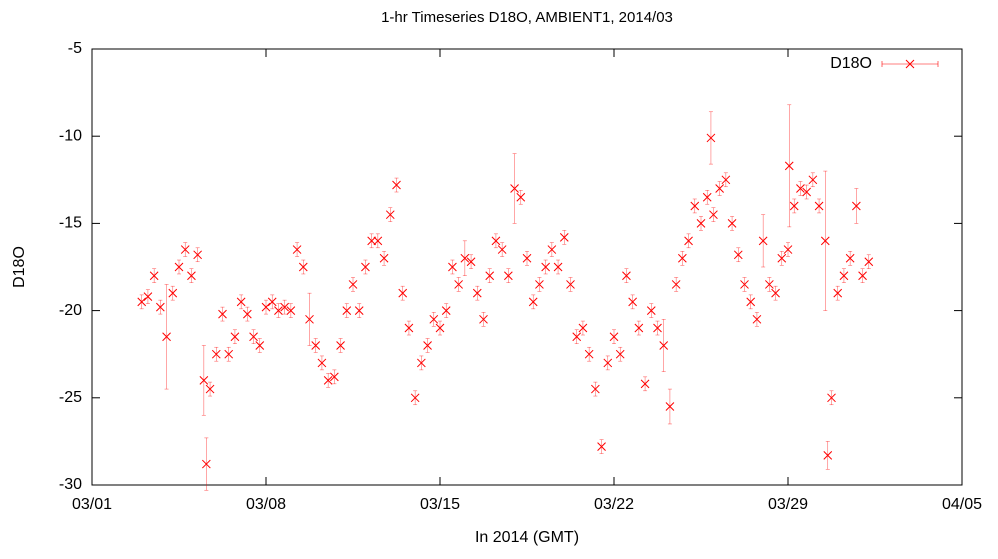 The image size is (998, 559). What do you see at coordinates (527, 17) in the screenshot?
I see `chart-title: 1-hr Timeseries D18O, AMBIENT1, 2014/03` at bounding box center [527, 17].